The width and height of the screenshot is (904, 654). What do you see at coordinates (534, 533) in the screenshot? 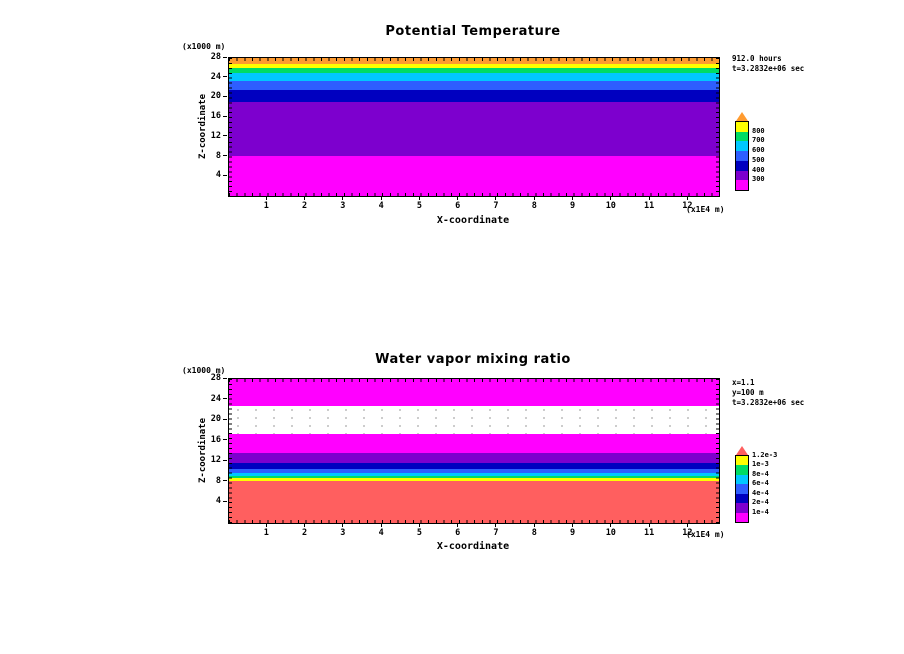
I see `x-tick-label: 8` at bounding box center [534, 533].